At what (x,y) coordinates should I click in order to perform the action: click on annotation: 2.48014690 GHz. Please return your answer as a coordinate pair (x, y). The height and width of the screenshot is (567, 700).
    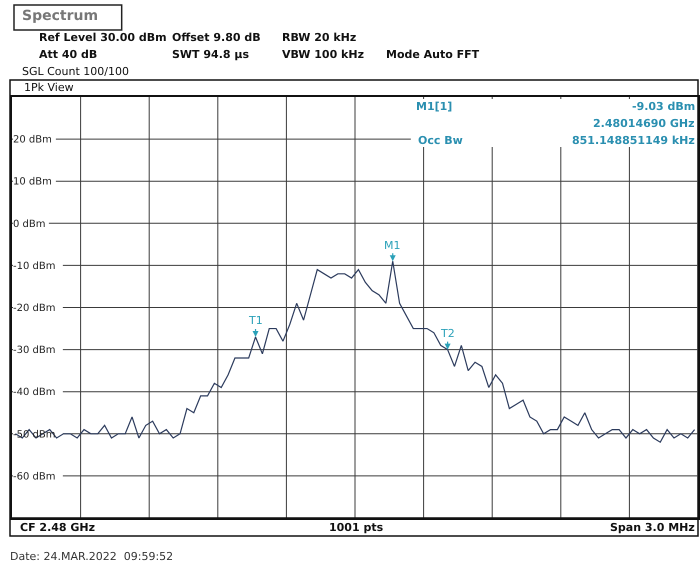
    Looking at the image, I should click on (644, 123).